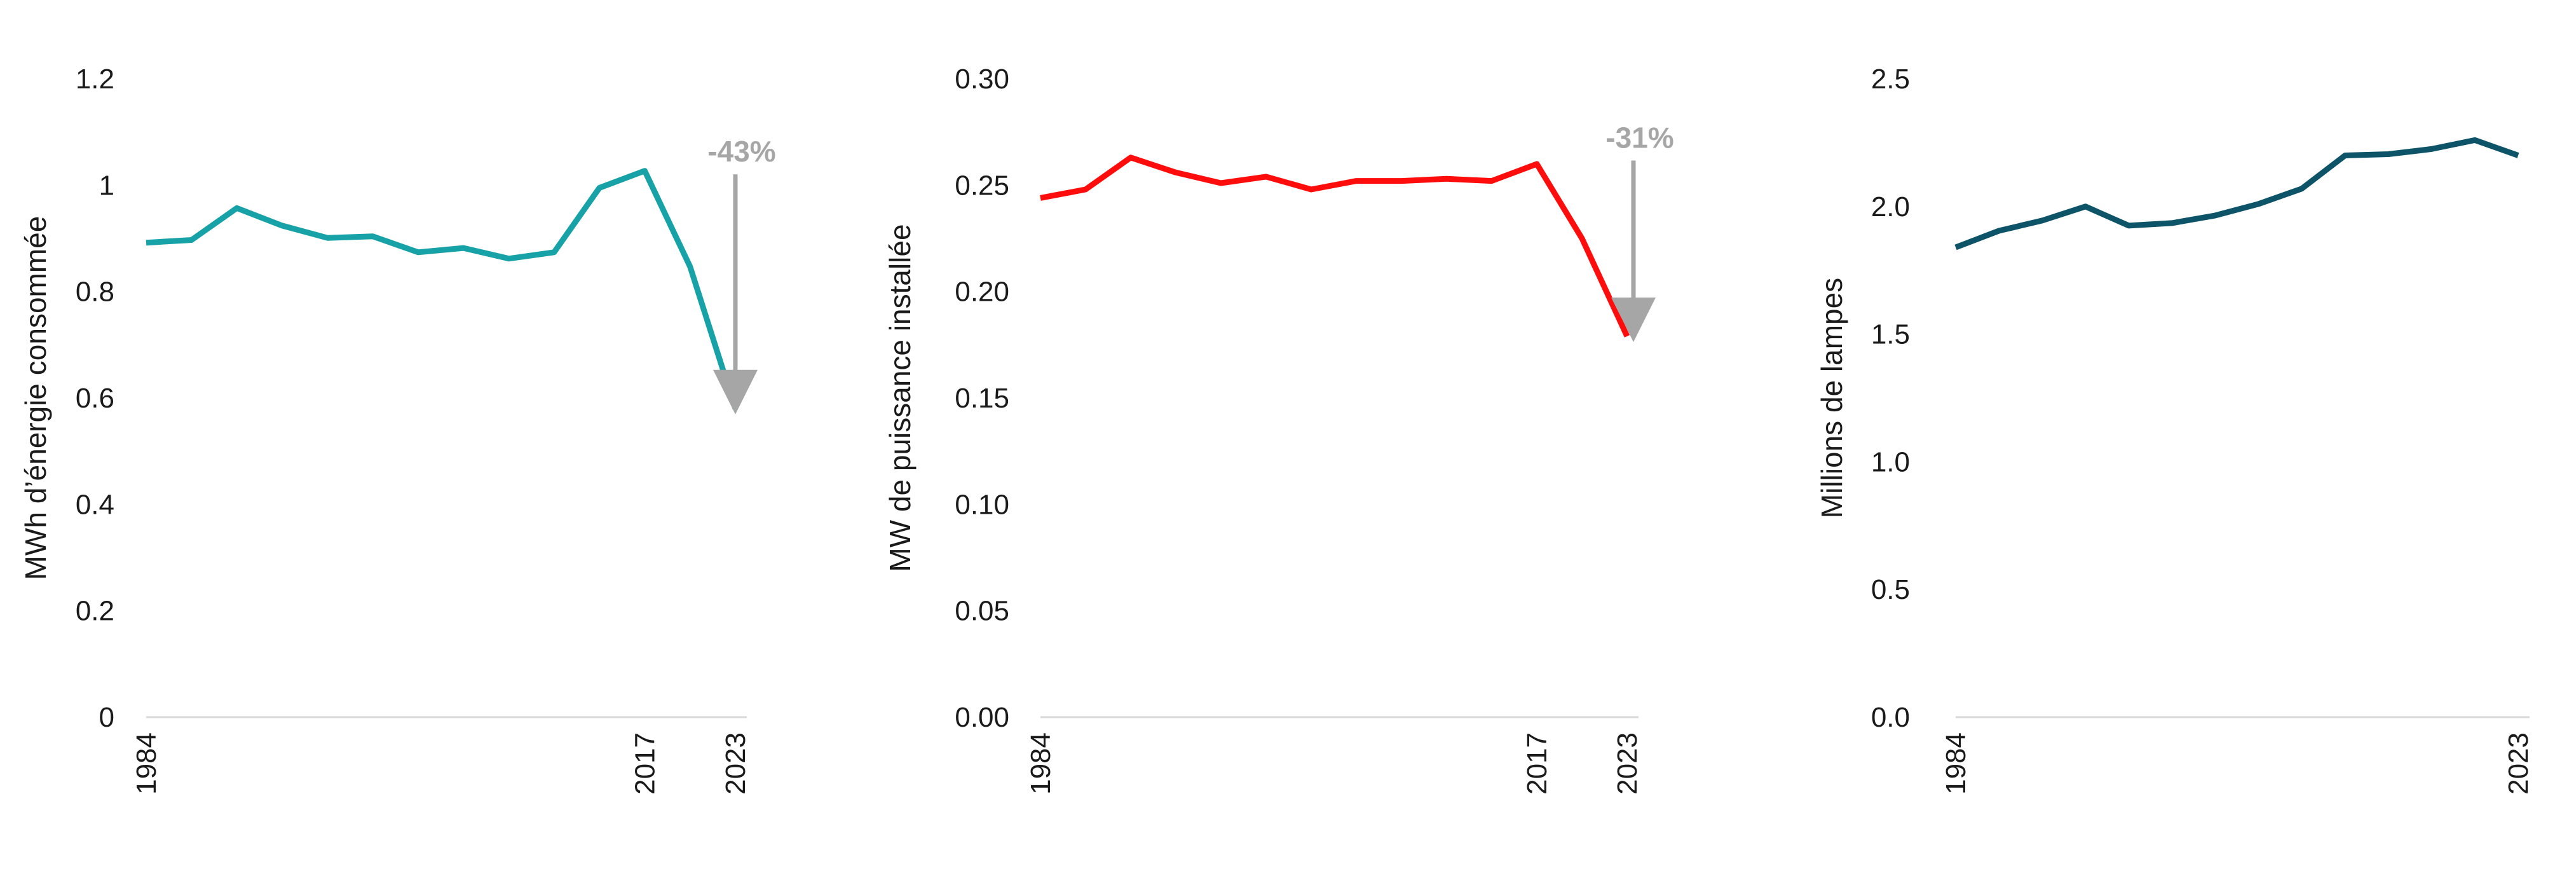 The image size is (2576, 871). I want to click on y-tick-label: 0, so click(106, 717).